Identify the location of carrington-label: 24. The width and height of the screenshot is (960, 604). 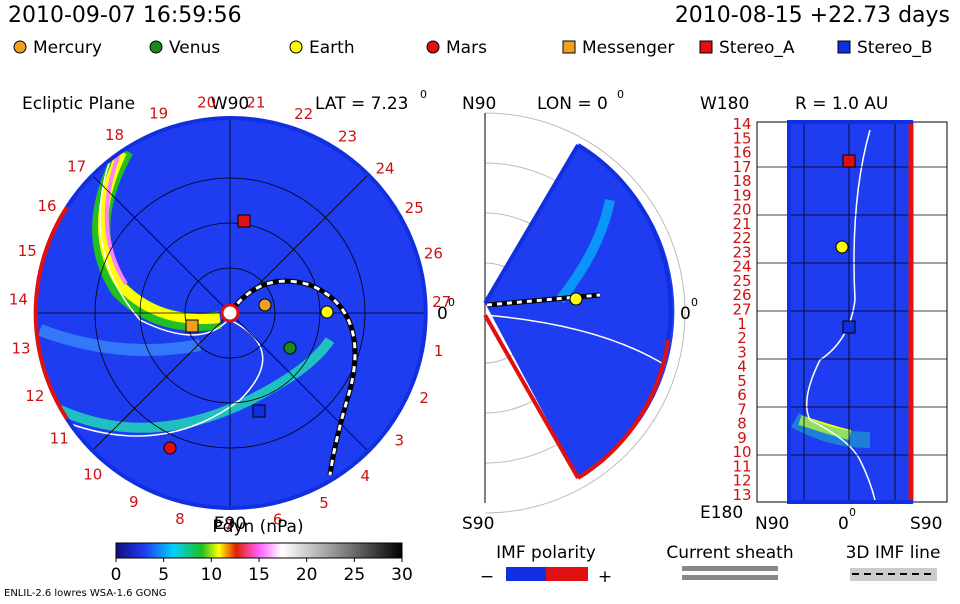
(385, 168).